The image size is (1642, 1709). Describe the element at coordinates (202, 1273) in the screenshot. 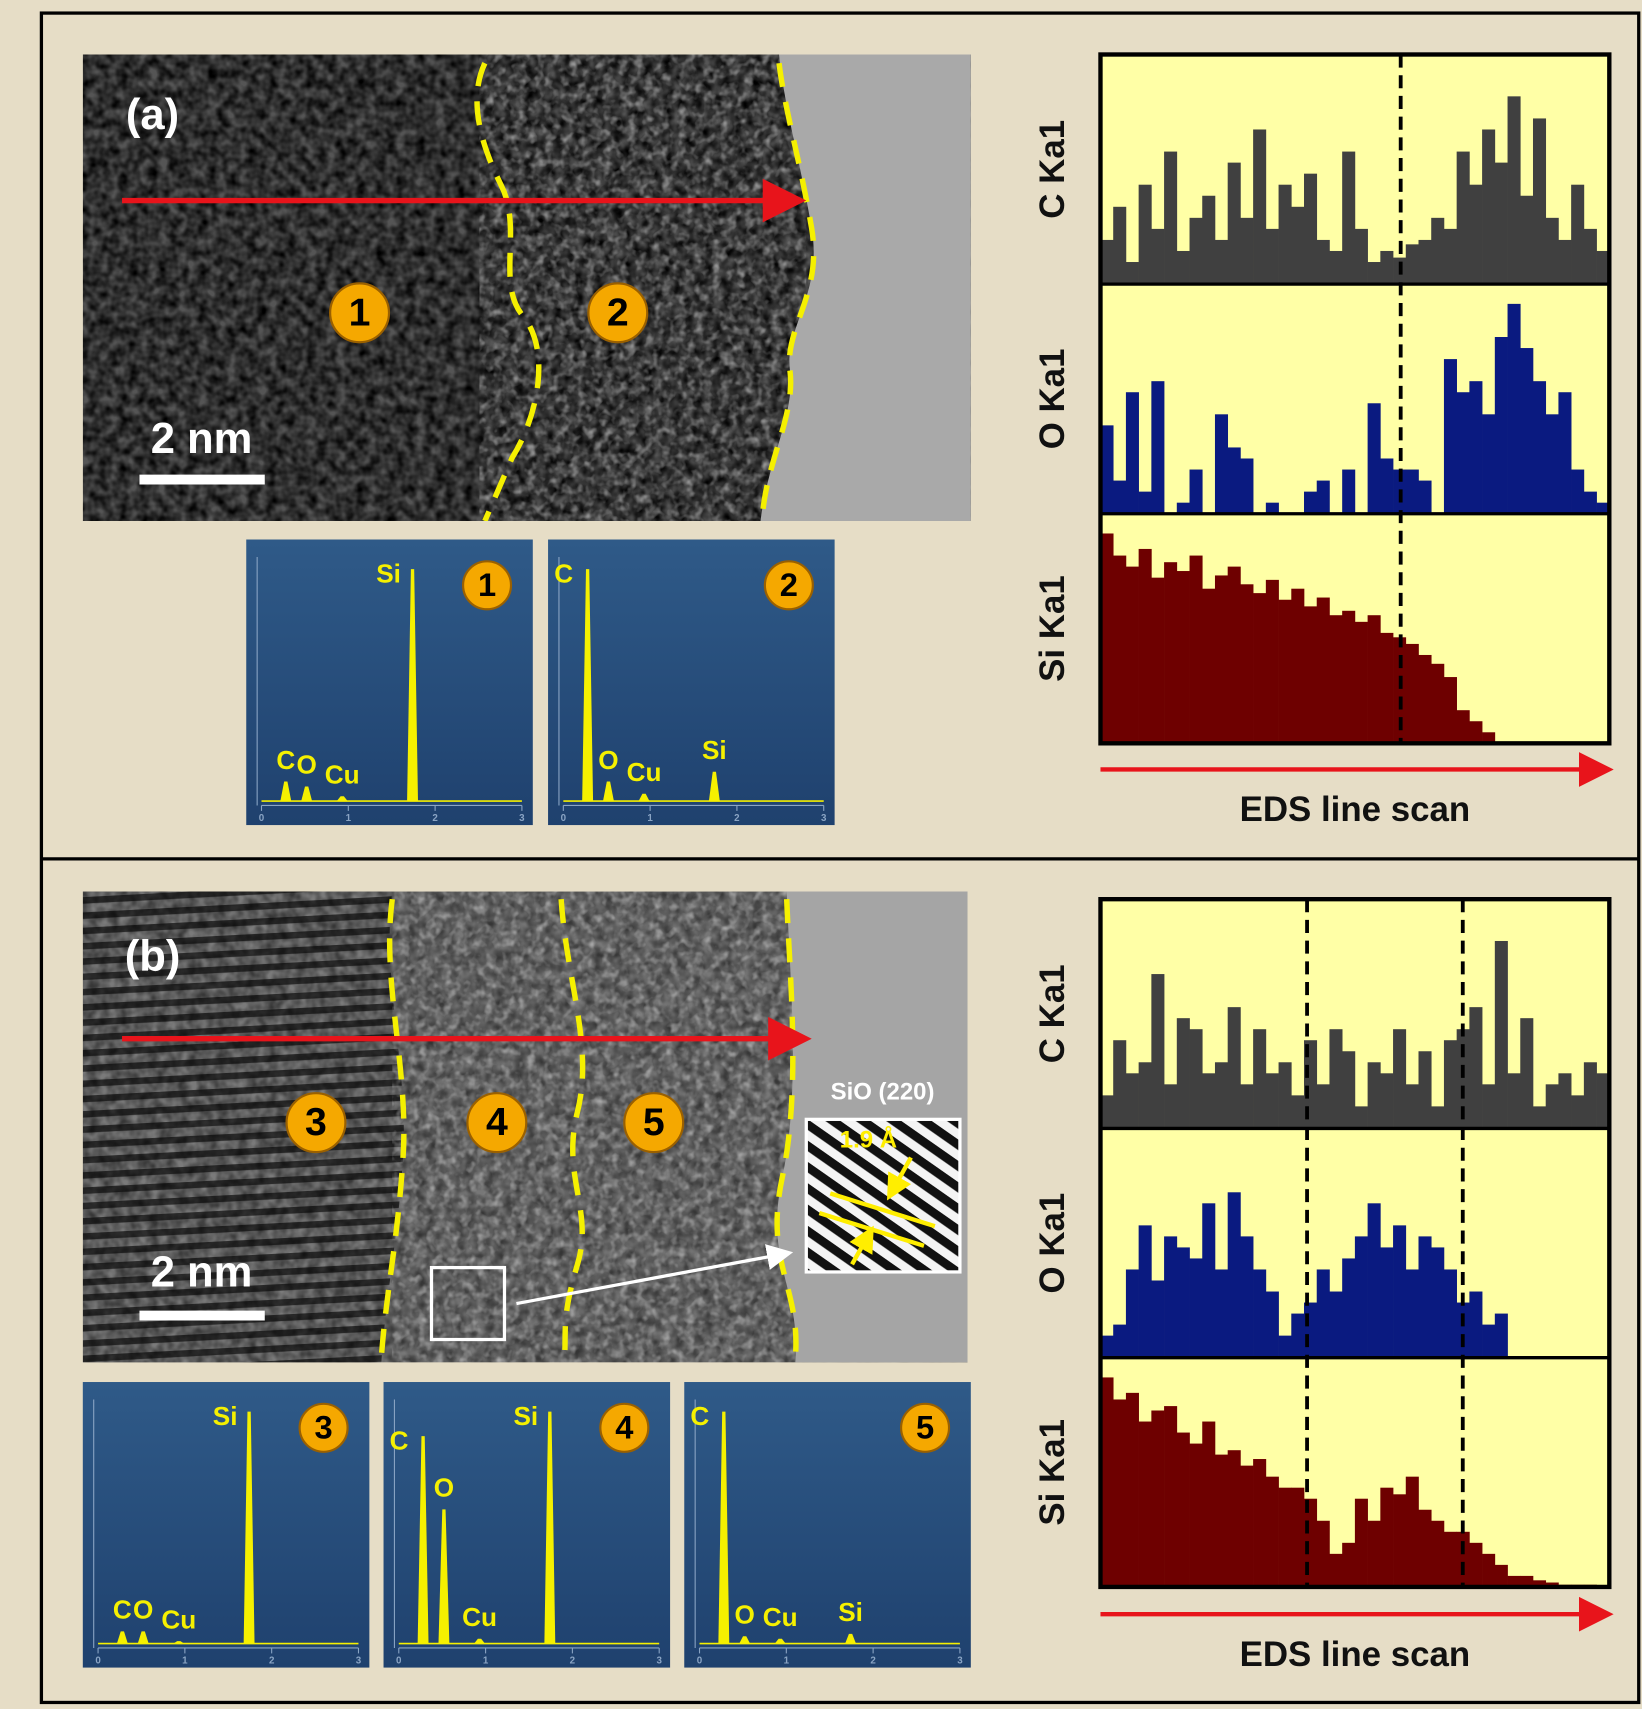

I see `scale-bar-label: 2 nm` at that location.